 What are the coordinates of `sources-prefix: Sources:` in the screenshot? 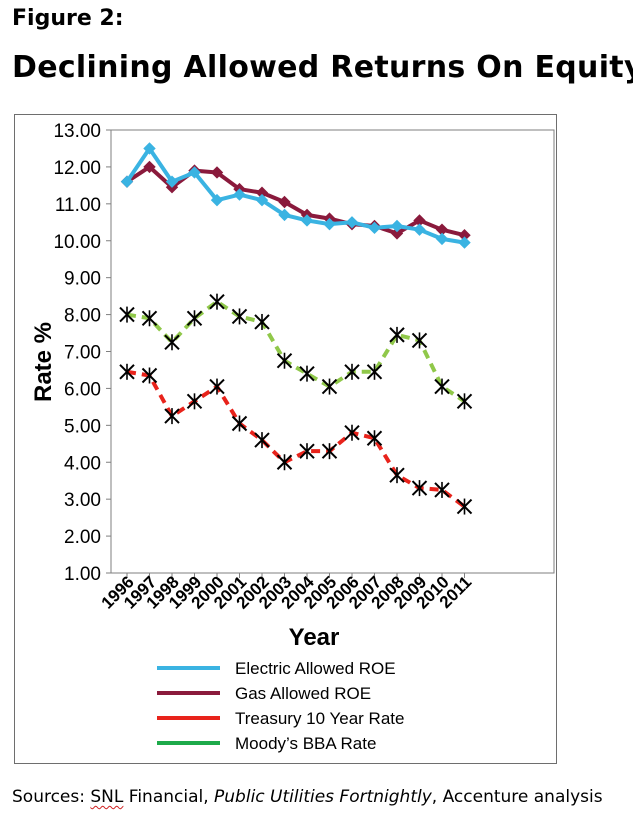 It's located at (51, 797).